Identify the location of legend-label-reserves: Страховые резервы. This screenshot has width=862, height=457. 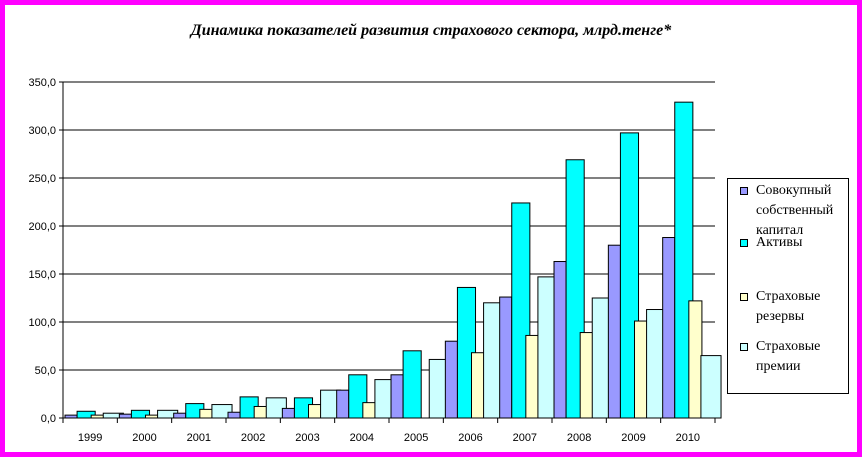
(788, 306).